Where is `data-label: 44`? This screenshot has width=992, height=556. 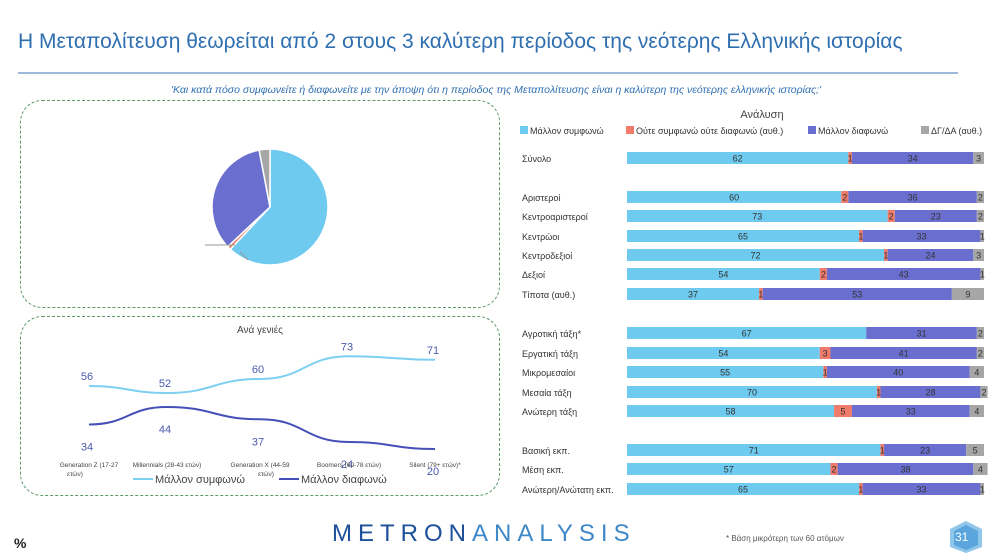
data-label: 44 is located at coordinates (165, 430).